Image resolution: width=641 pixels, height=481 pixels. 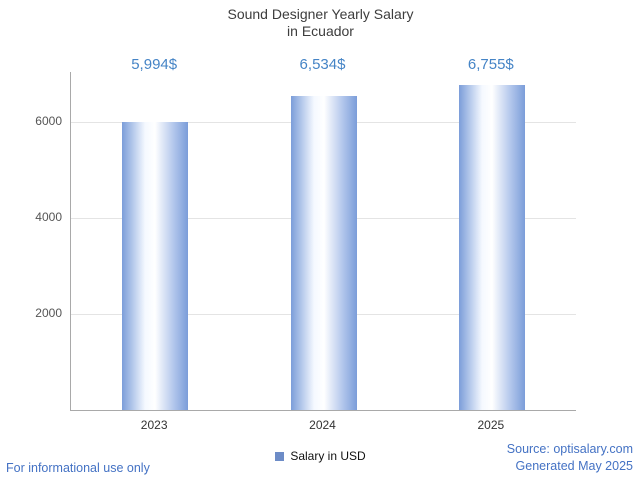 What do you see at coordinates (491, 425) in the screenshot?
I see `x-axis-label-2025: 2025` at bounding box center [491, 425].